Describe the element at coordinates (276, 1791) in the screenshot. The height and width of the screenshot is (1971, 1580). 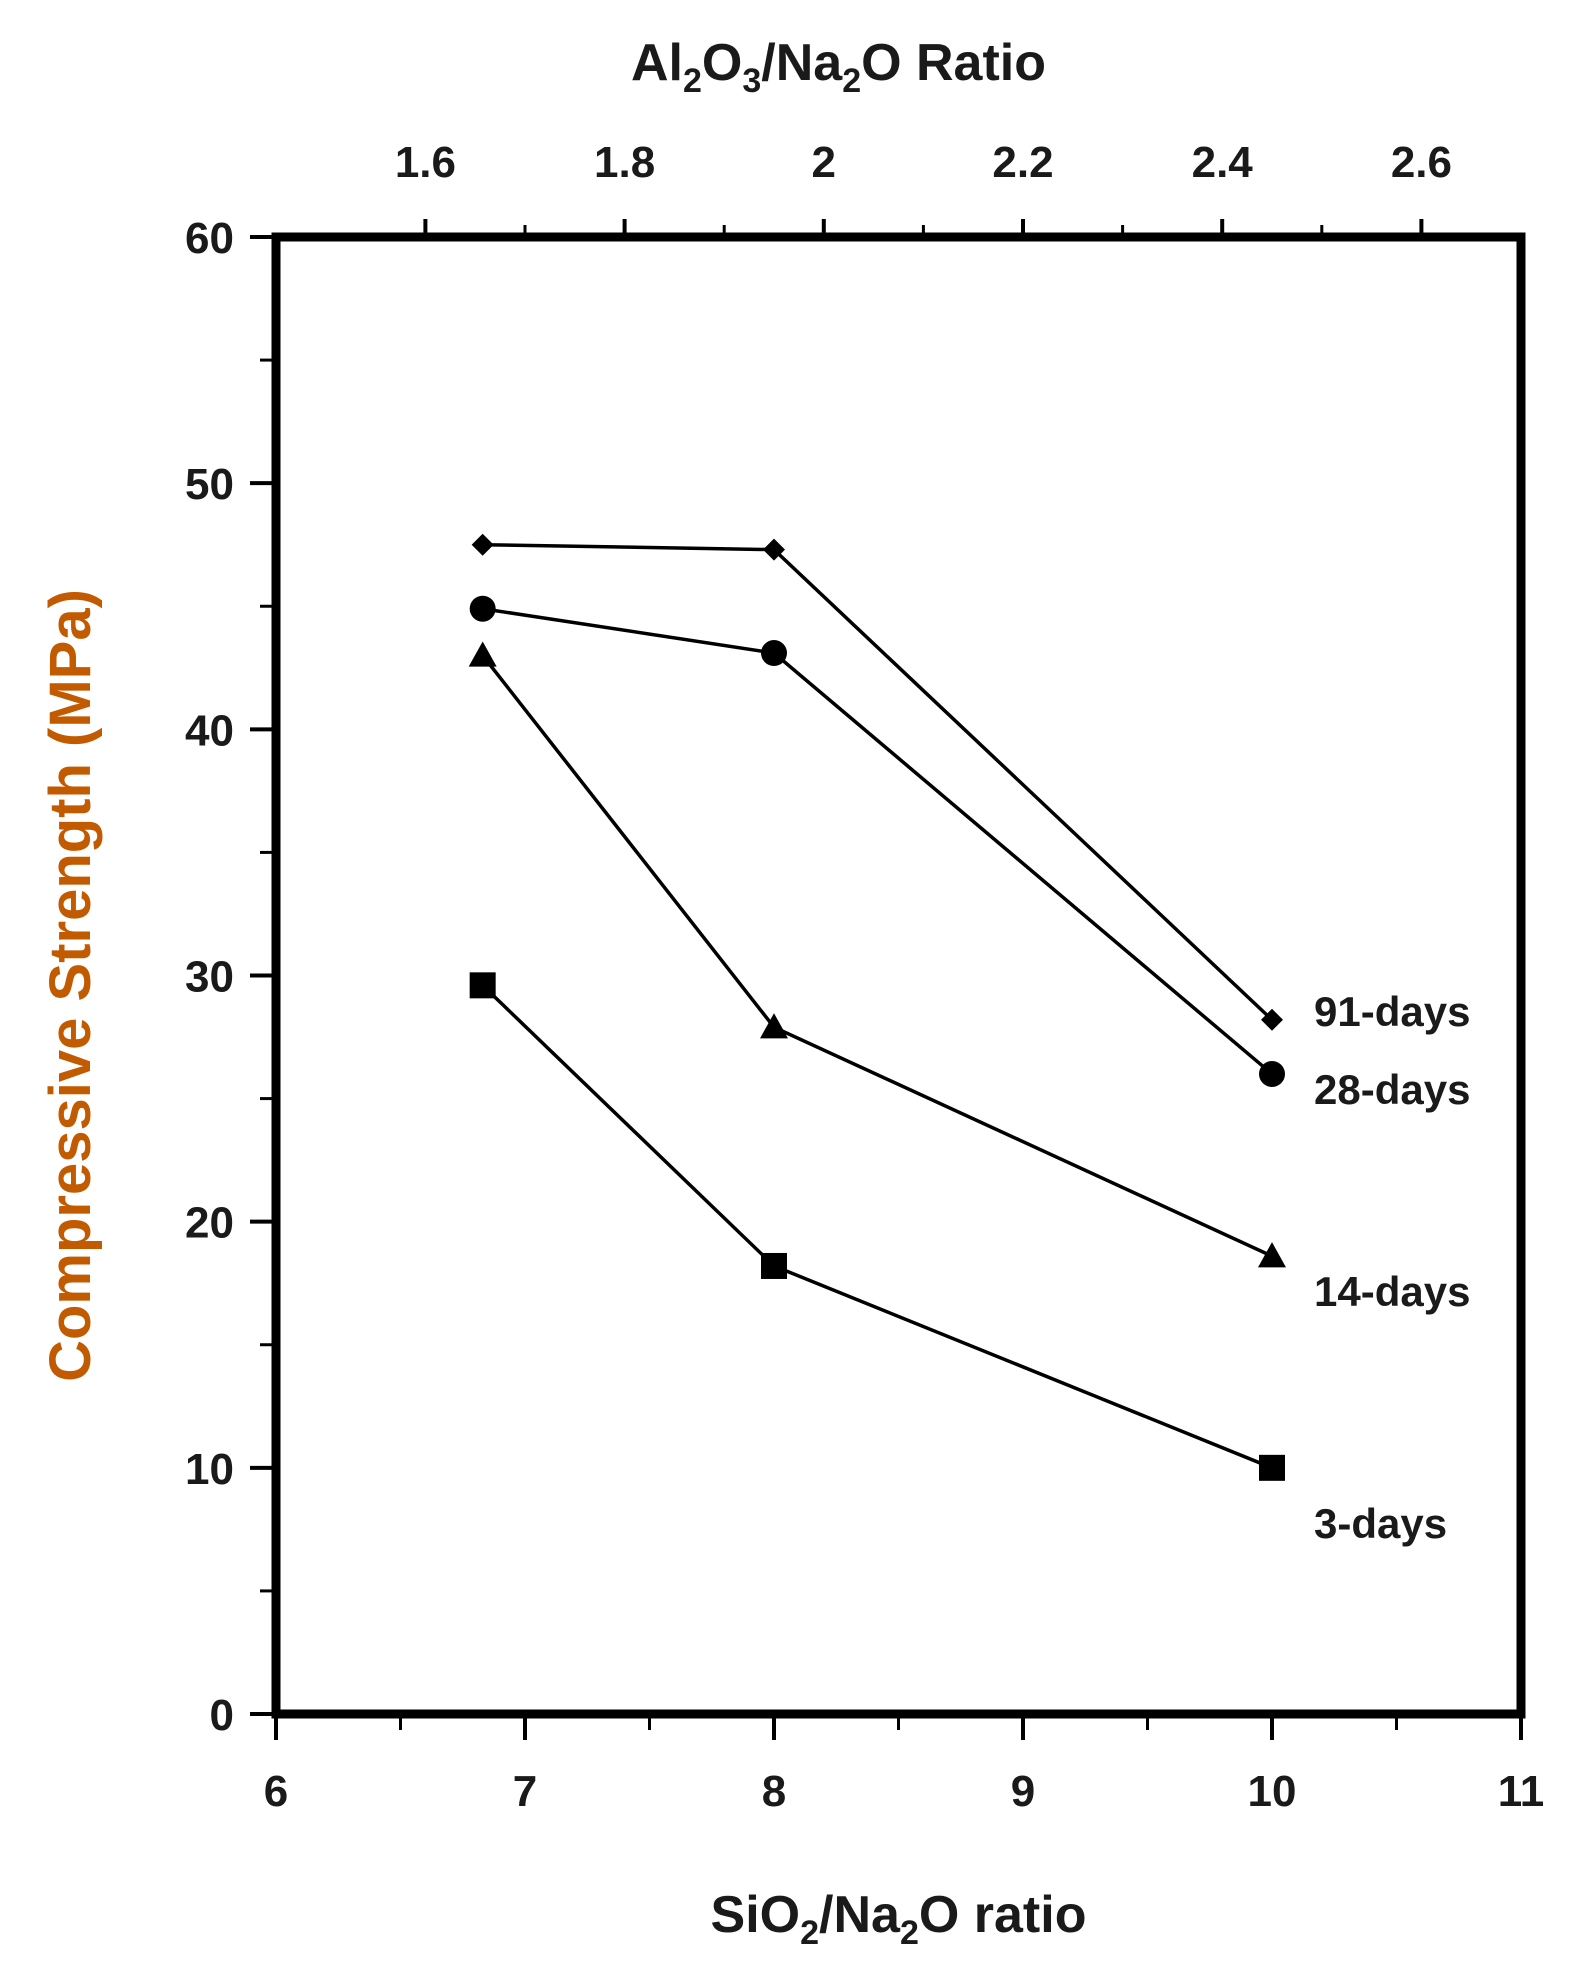
I see `x-tick-label: 6` at that location.